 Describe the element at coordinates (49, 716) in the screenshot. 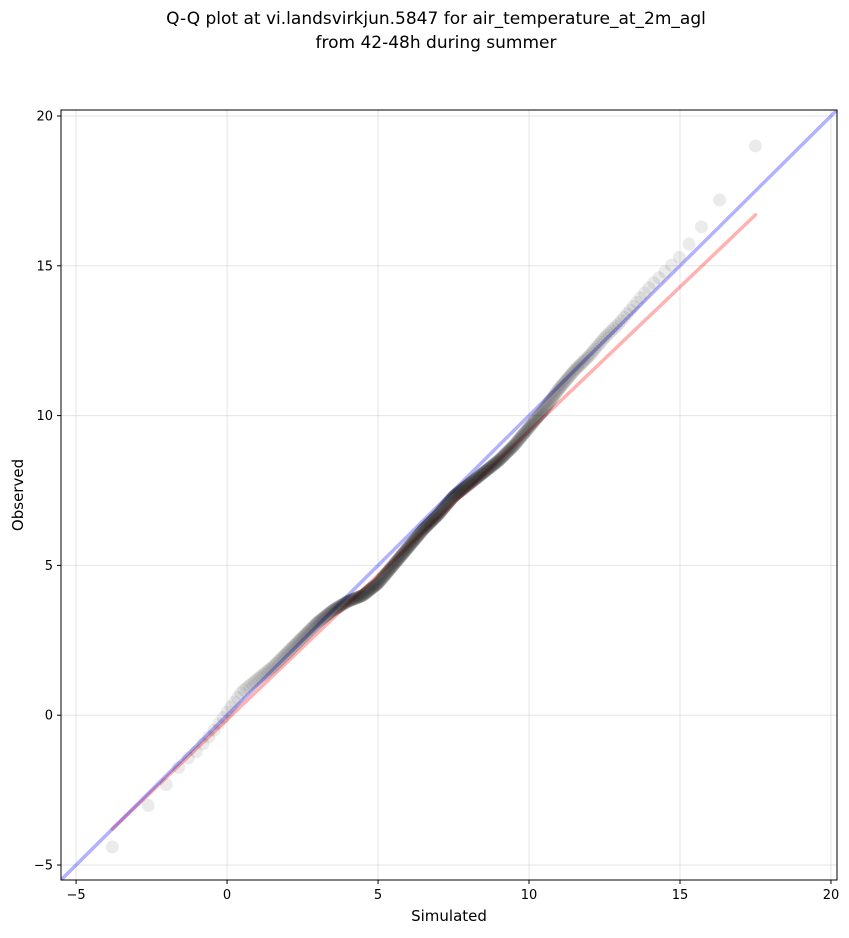

I see `y-tick-label: 0` at that location.